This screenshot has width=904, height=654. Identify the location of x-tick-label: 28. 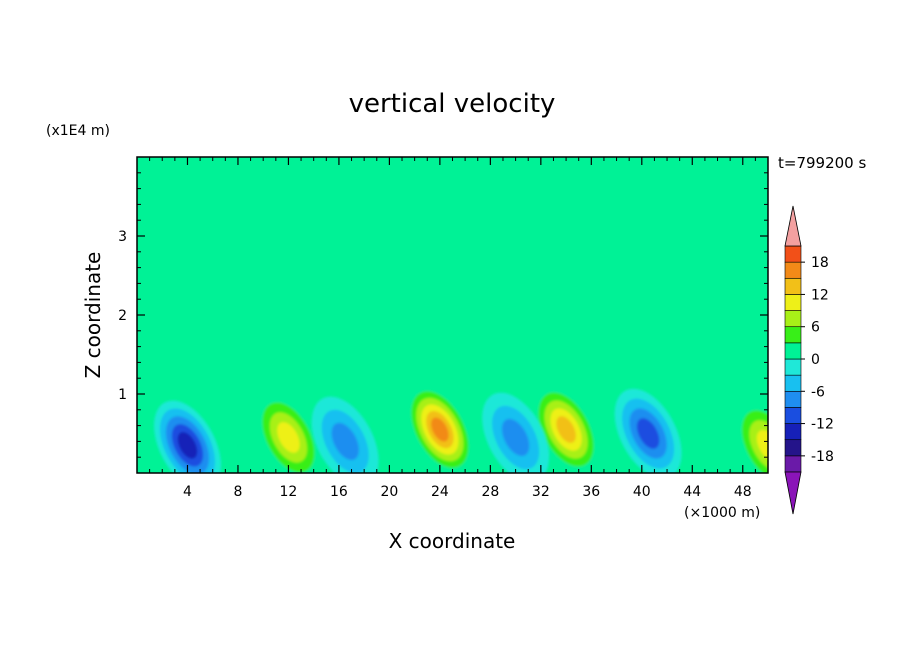
(490, 492).